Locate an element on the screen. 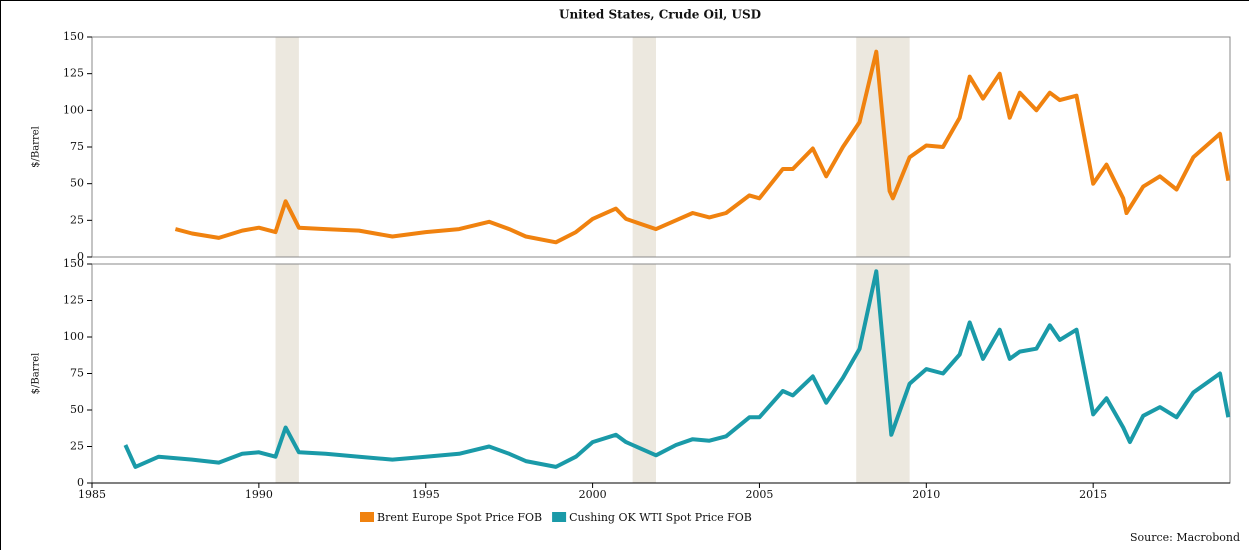 The image size is (1249, 550). x-tick-label: 1995 is located at coordinates (426, 494).